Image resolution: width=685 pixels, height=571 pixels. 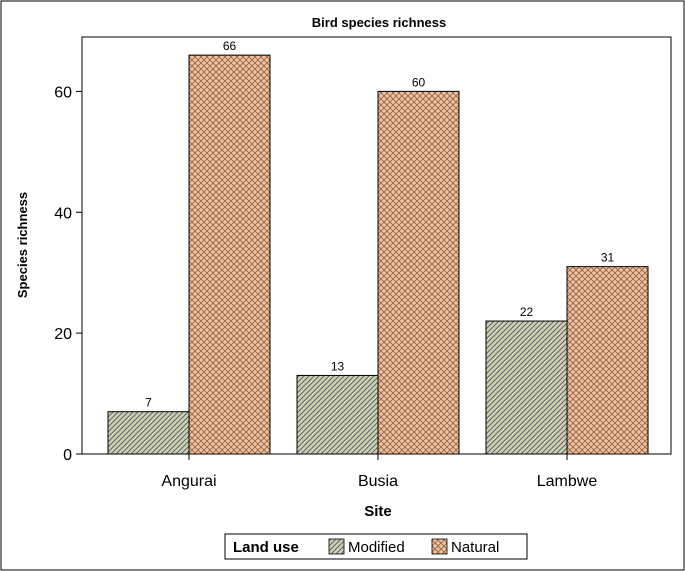 What do you see at coordinates (378, 511) in the screenshot?
I see `x-axis-label: Site` at bounding box center [378, 511].